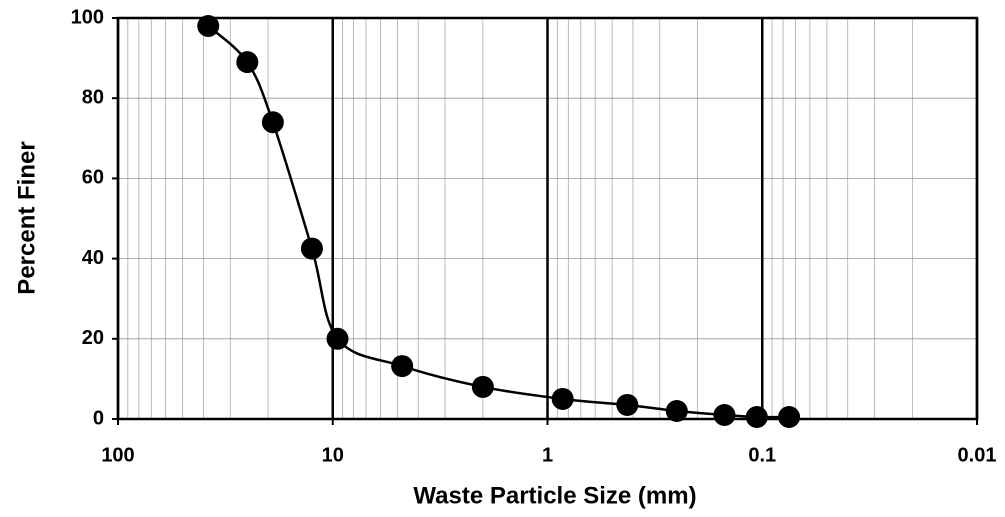  What do you see at coordinates (98, 418) in the screenshot?
I see `y-tick-label: 0` at bounding box center [98, 418].